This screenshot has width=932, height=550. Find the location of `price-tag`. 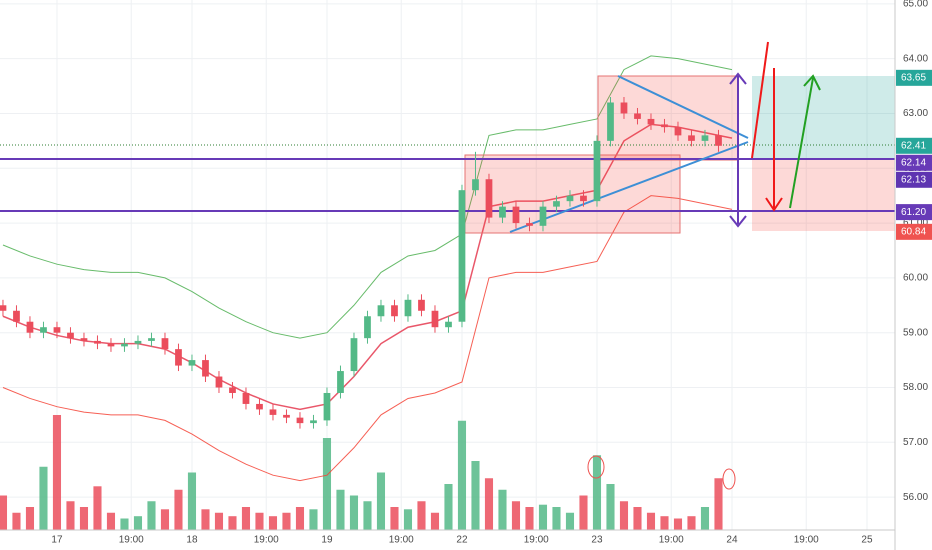

price-tag is located at coordinates (914, 212).